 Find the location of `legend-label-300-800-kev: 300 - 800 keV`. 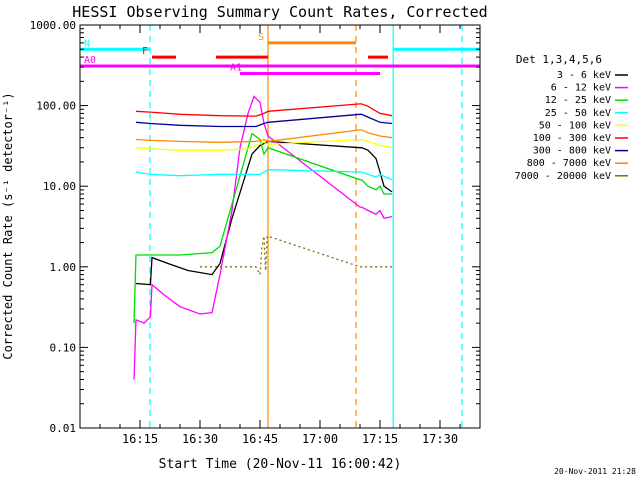

legend-label-300-800-kev: 300 - 800 keV is located at coordinates (572, 151).